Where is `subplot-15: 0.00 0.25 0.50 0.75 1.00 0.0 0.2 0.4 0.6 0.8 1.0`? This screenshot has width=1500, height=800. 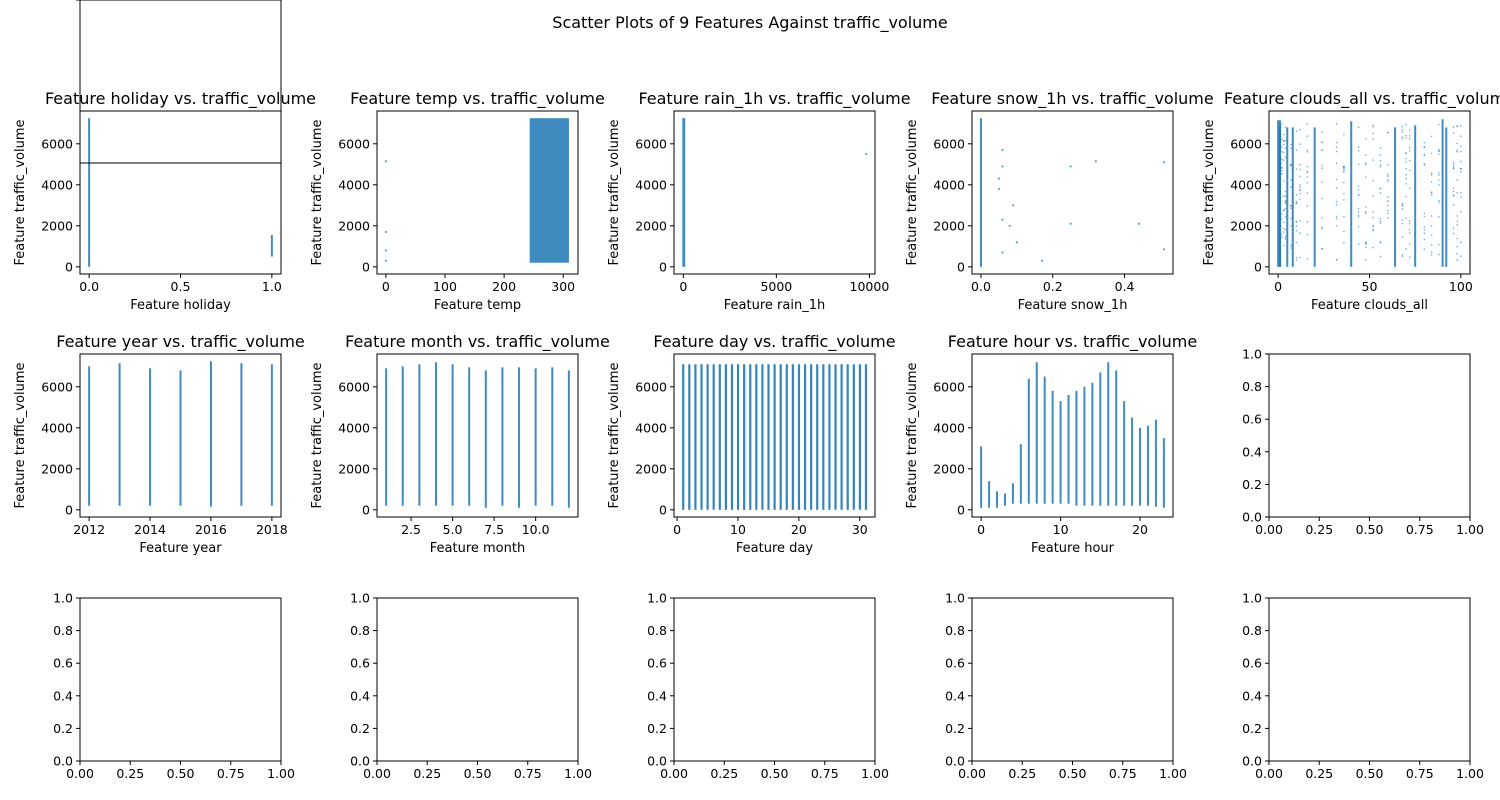 subplot-15: 0.00 0.25 0.50 0.75 1.00 0.0 0.2 0.4 0.6 0.8 1.0 is located at coordinates (1363, 686).